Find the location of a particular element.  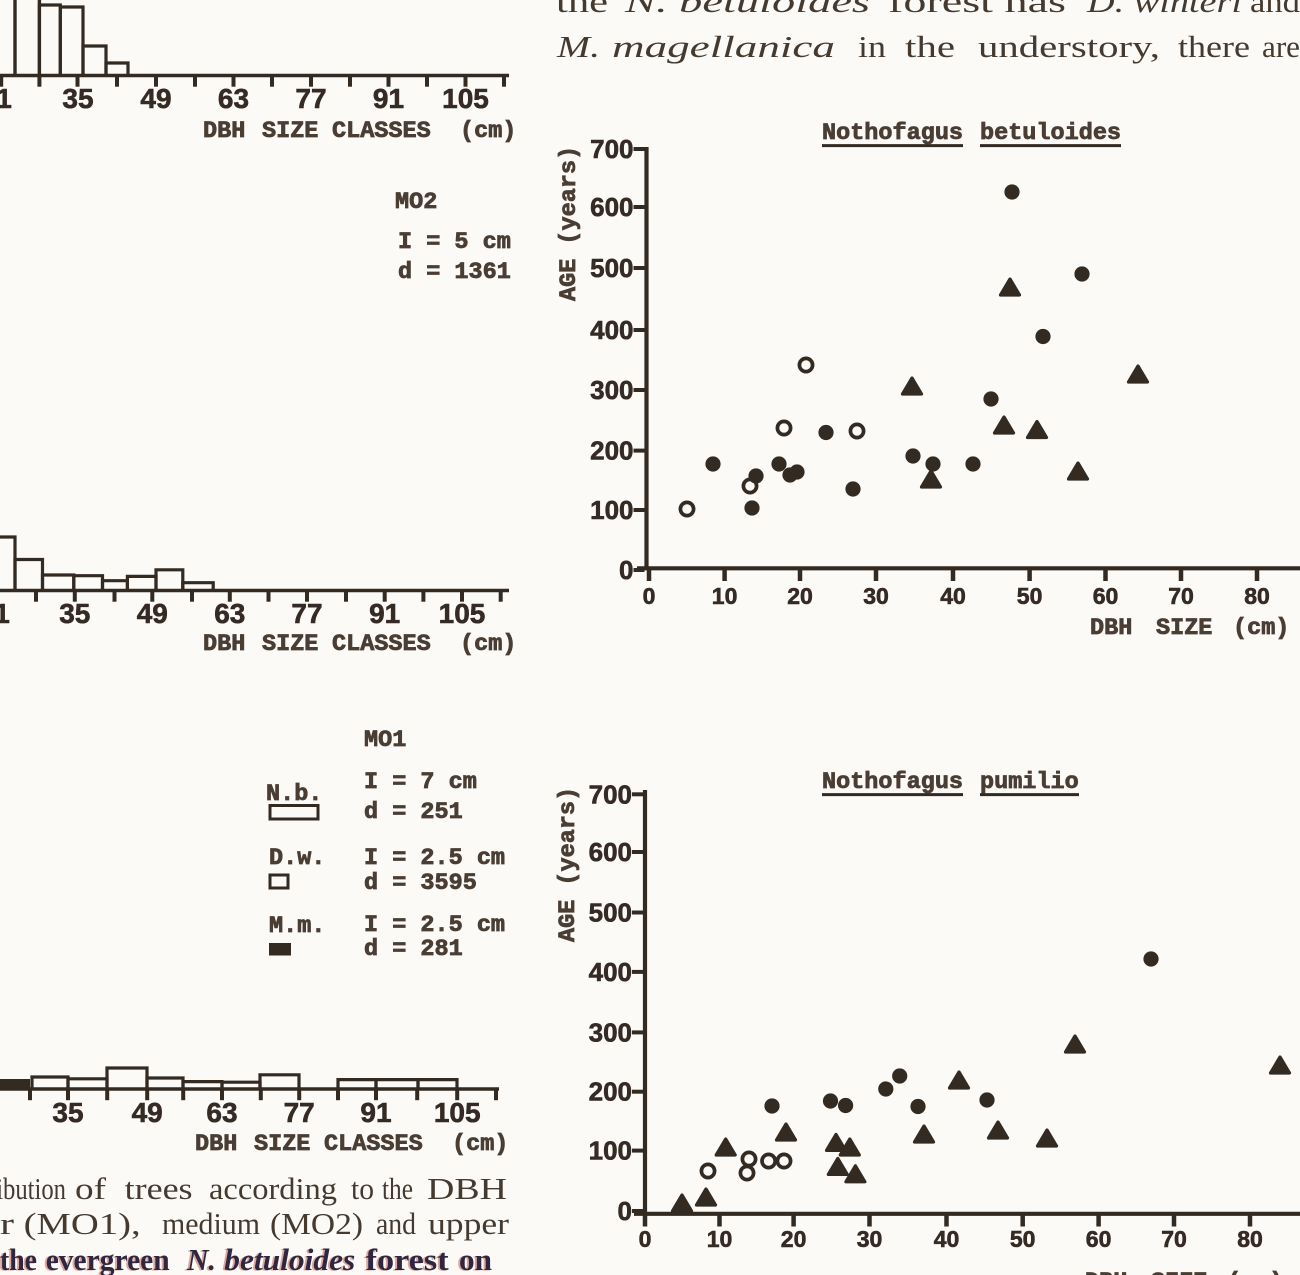

svg-text: 50 is located at coordinates (1030, 596).